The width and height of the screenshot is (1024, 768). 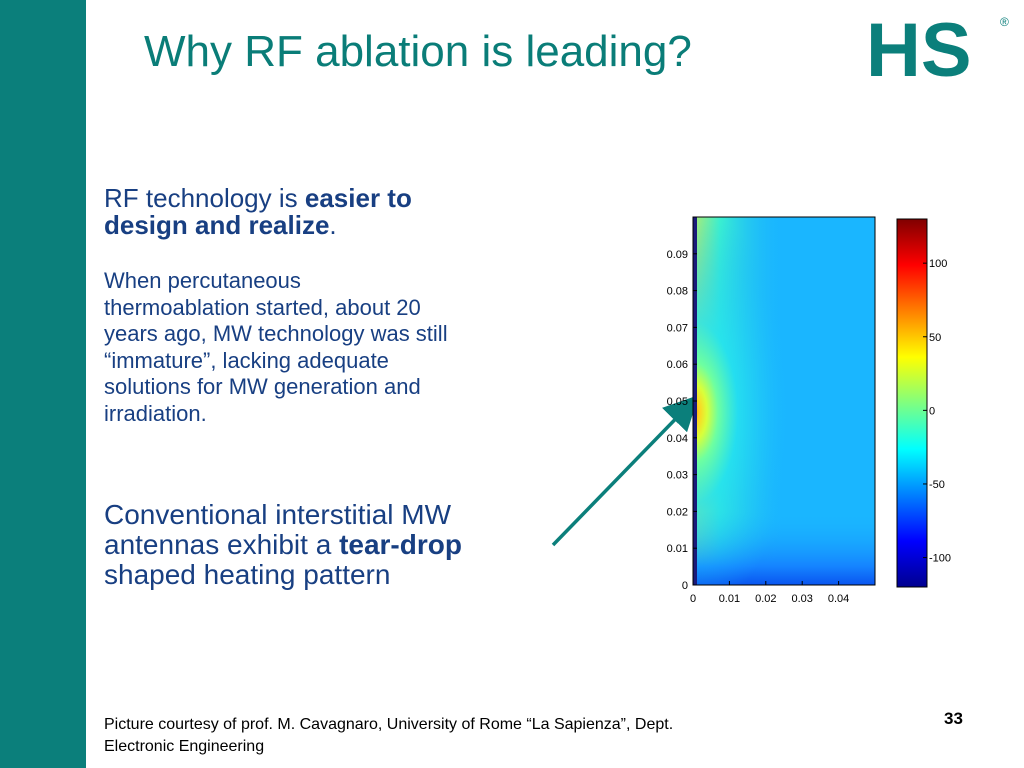 I want to click on paragraph3-line2: antennas exhibit a, so click(x=222, y=544).